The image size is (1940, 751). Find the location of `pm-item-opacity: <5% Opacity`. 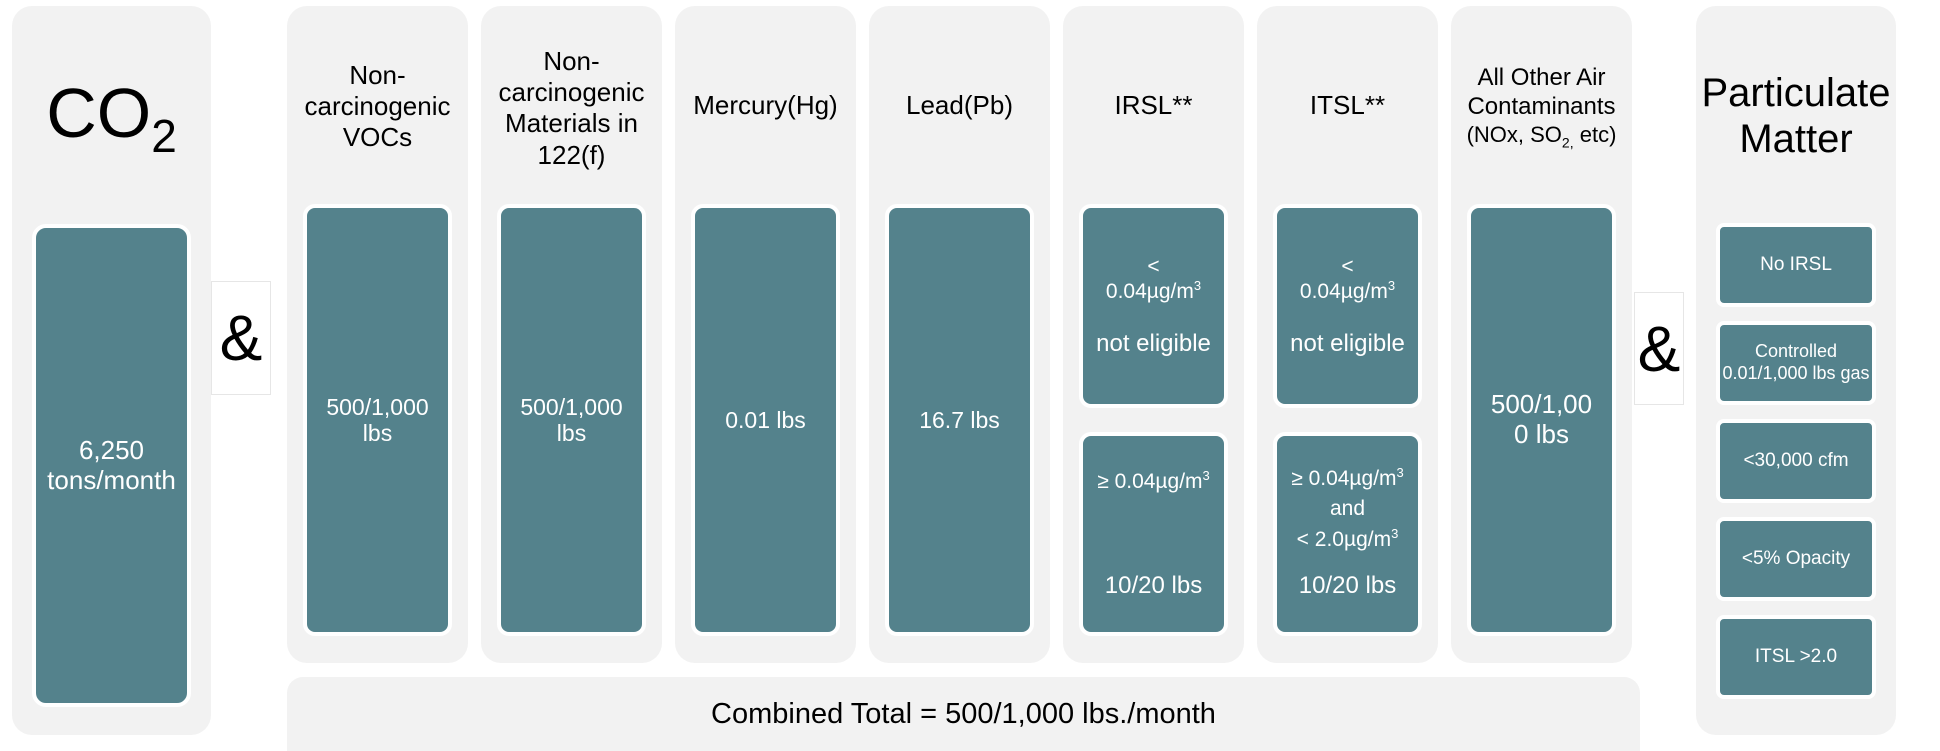

pm-item-opacity: <5% Opacity is located at coordinates (1796, 559).